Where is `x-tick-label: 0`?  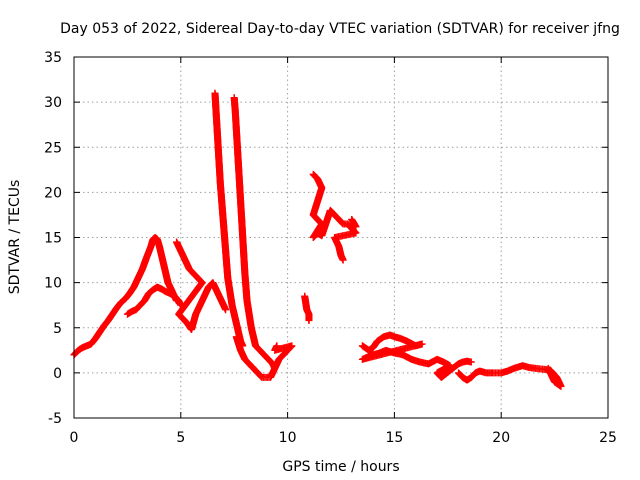
x-tick-label: 0 is located at coordinates (74, 438).